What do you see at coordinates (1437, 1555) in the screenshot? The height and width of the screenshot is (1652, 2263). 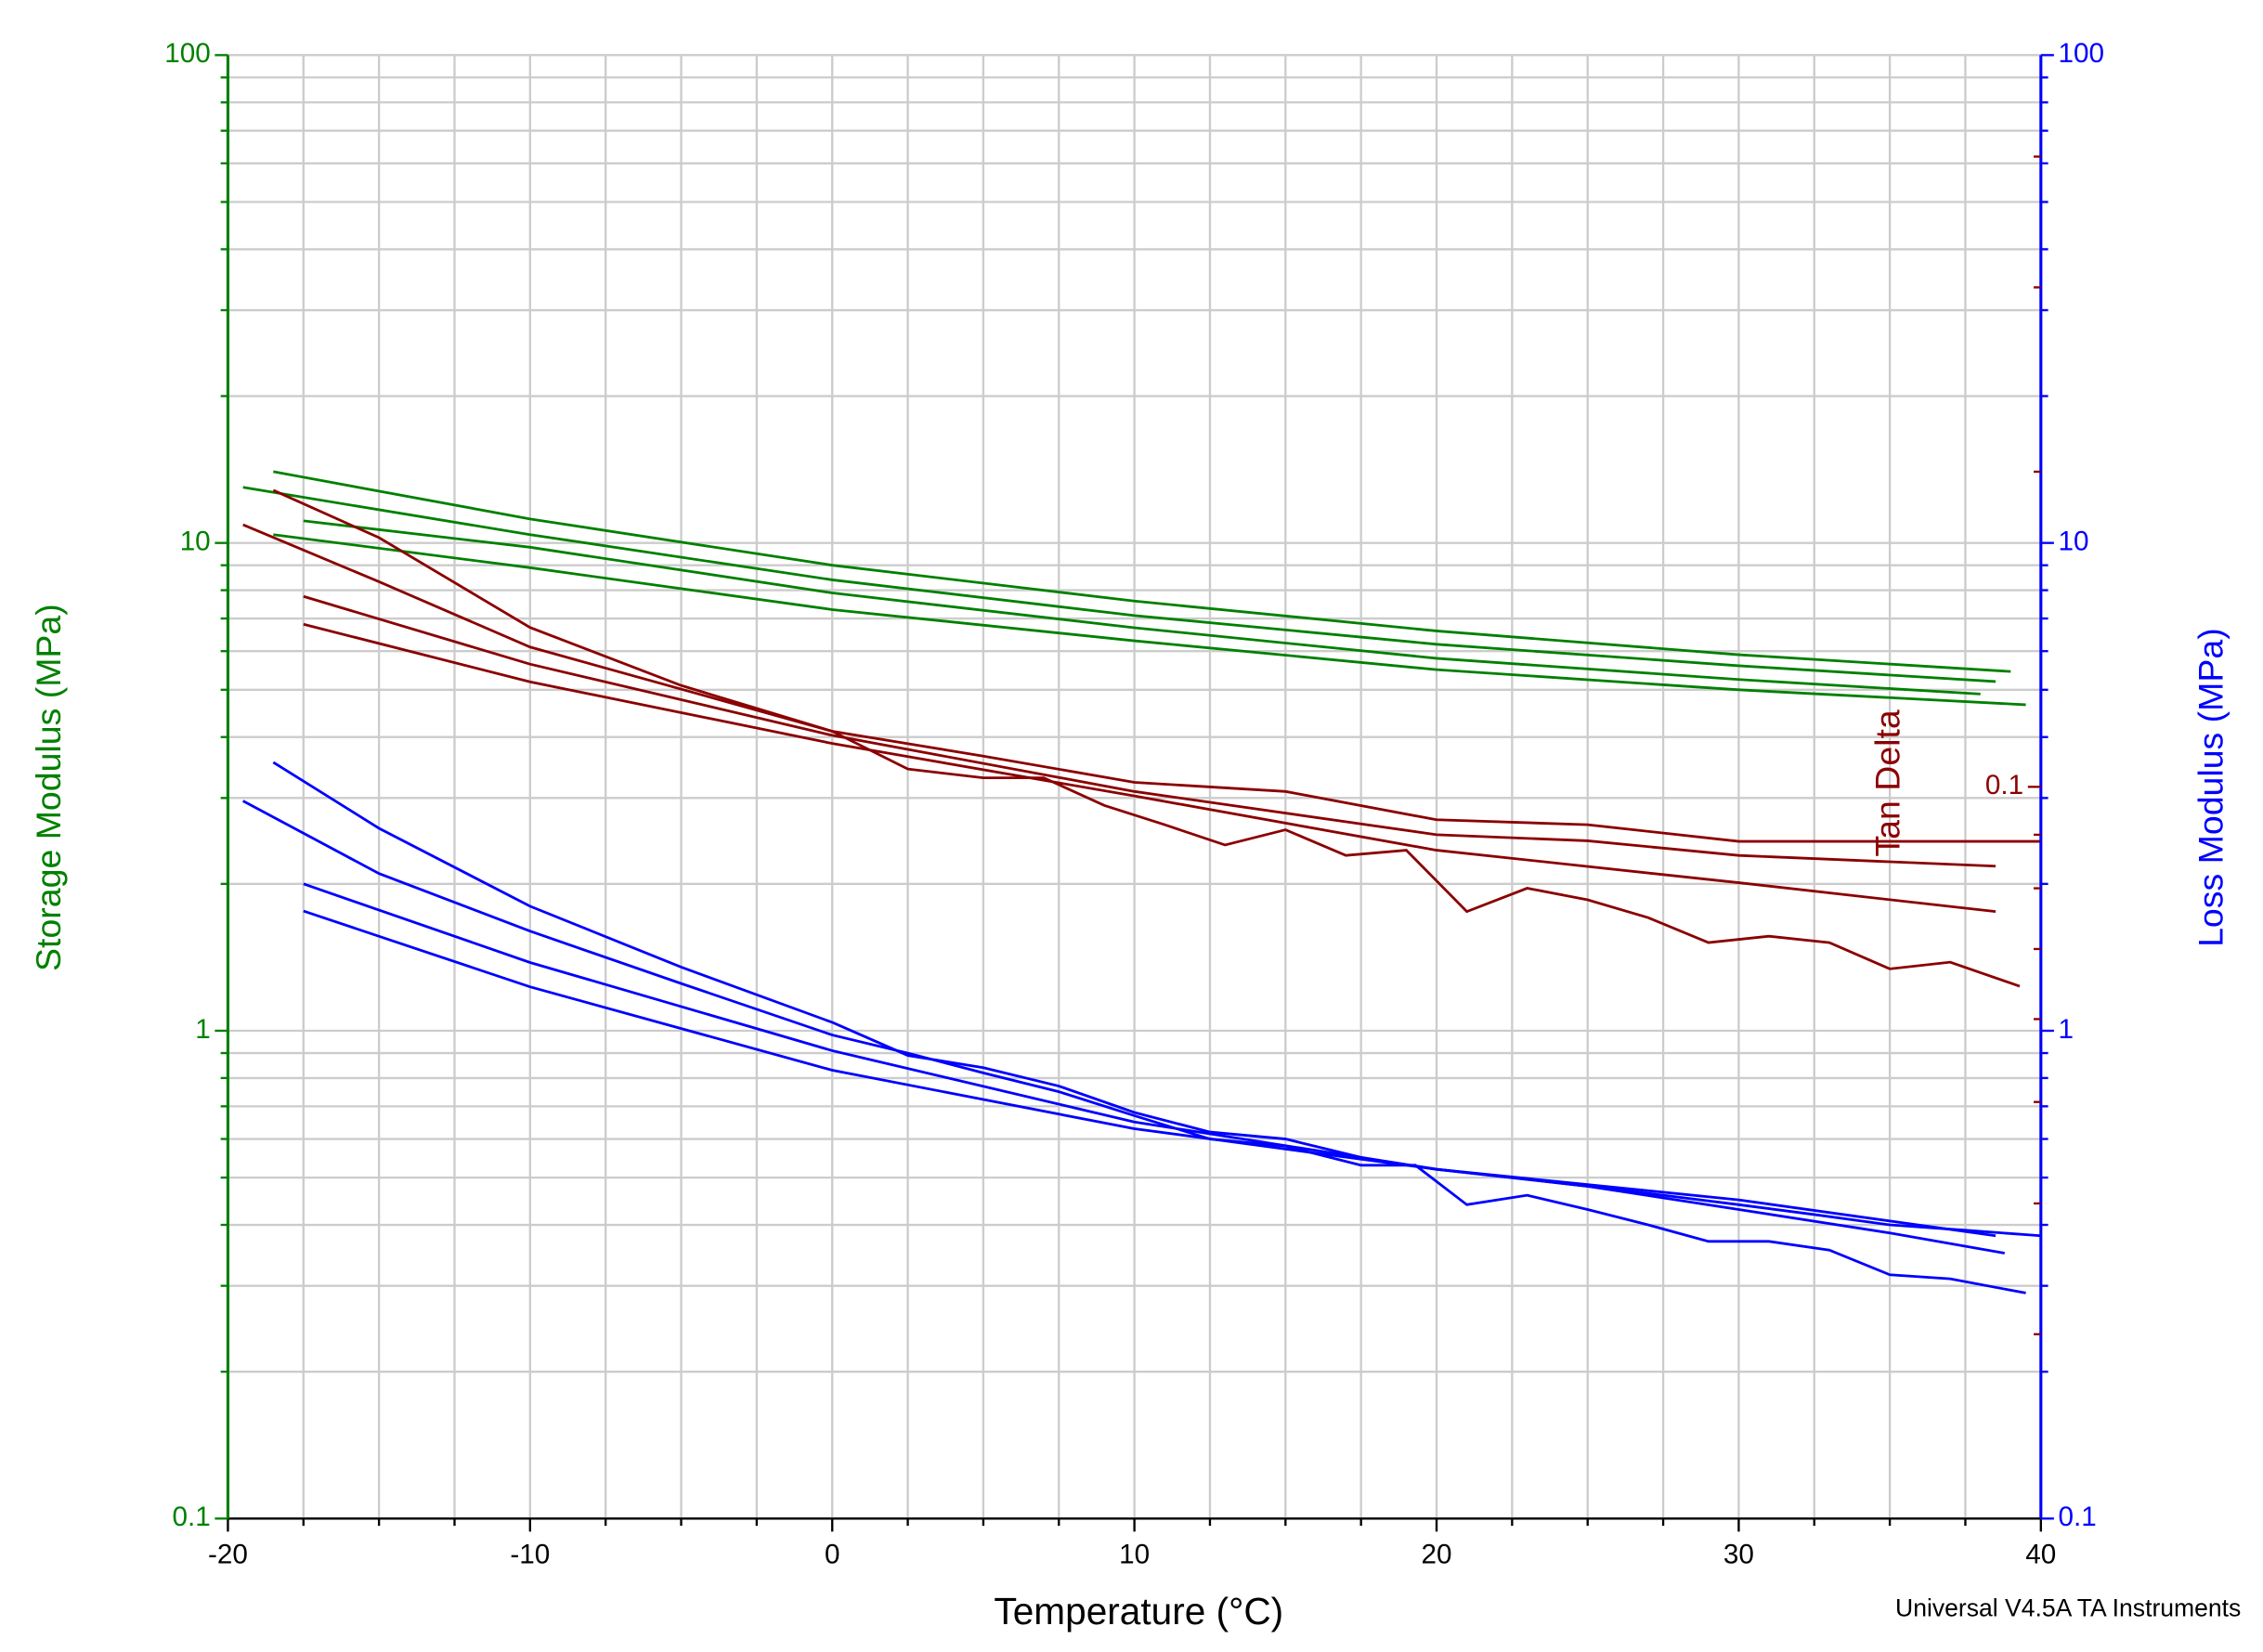 I see `x-tick-label: 20` at bounding box center [1437, 1555].